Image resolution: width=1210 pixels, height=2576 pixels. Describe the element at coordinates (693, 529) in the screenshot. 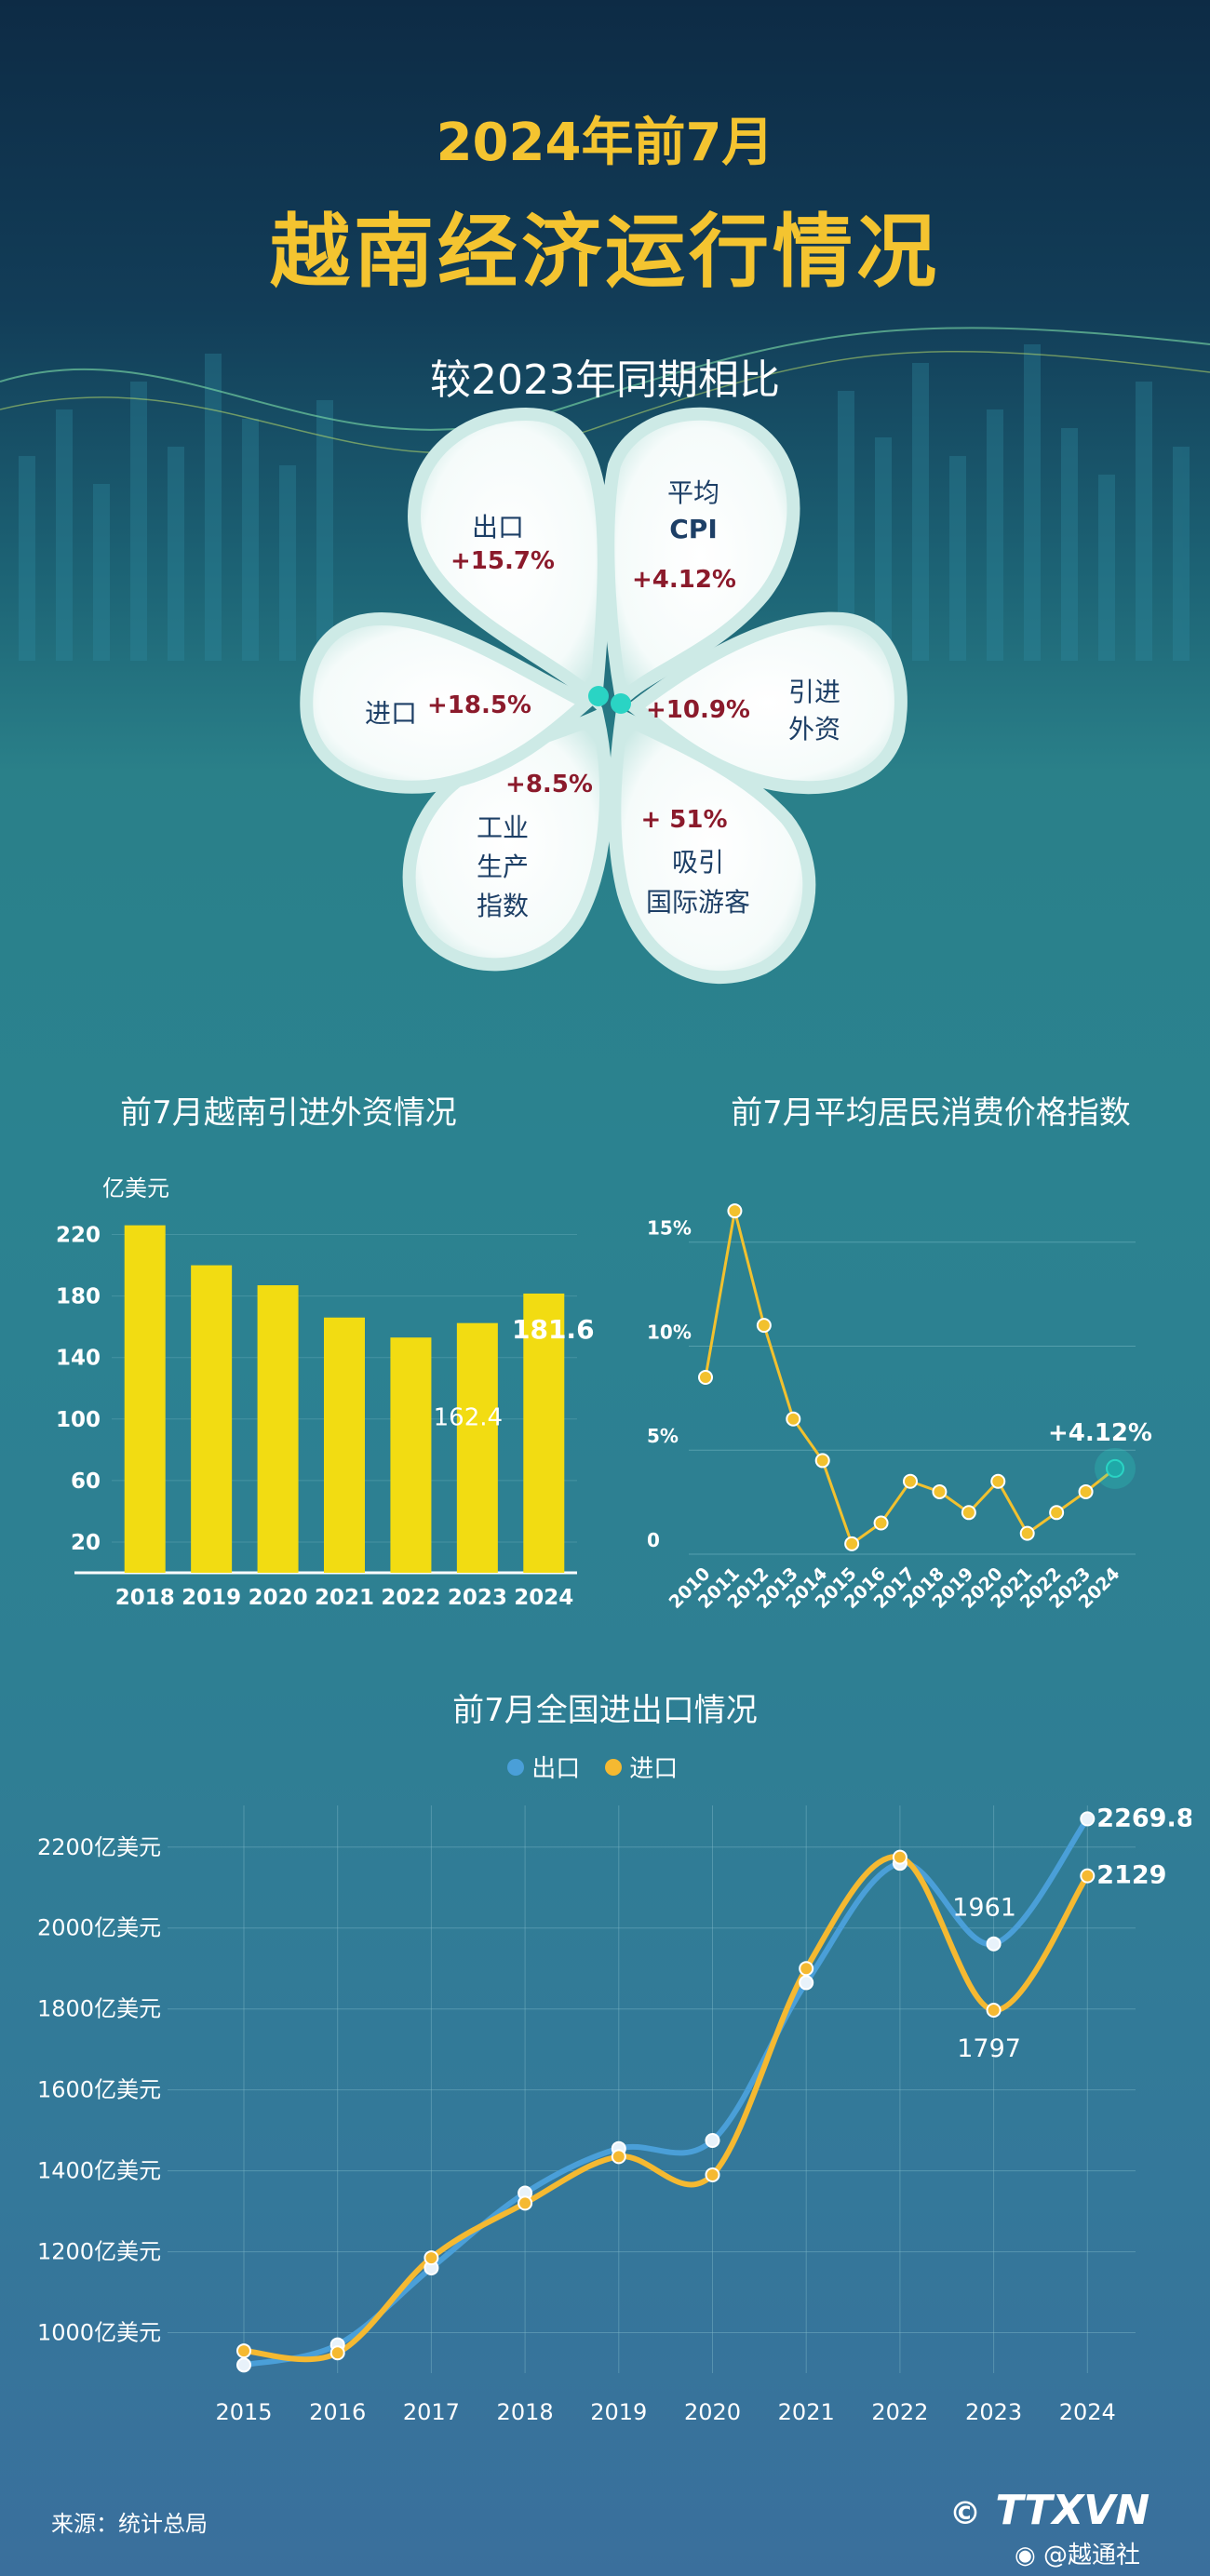

I see `petal-cpi-label2: CPI` at that location.